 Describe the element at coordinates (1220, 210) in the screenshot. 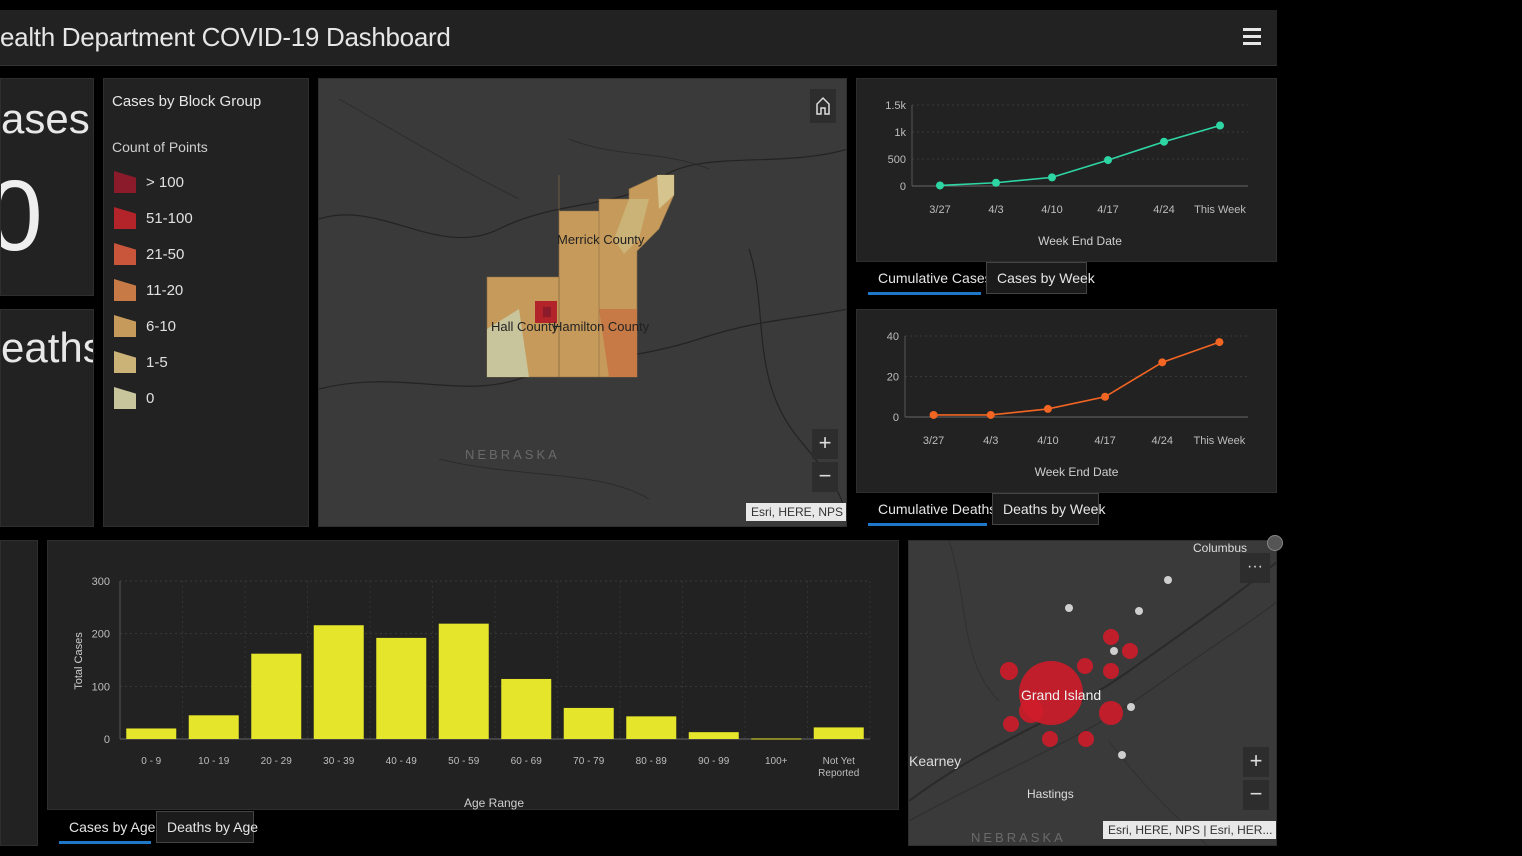

I see `x-tick-label: This Week` at that location.